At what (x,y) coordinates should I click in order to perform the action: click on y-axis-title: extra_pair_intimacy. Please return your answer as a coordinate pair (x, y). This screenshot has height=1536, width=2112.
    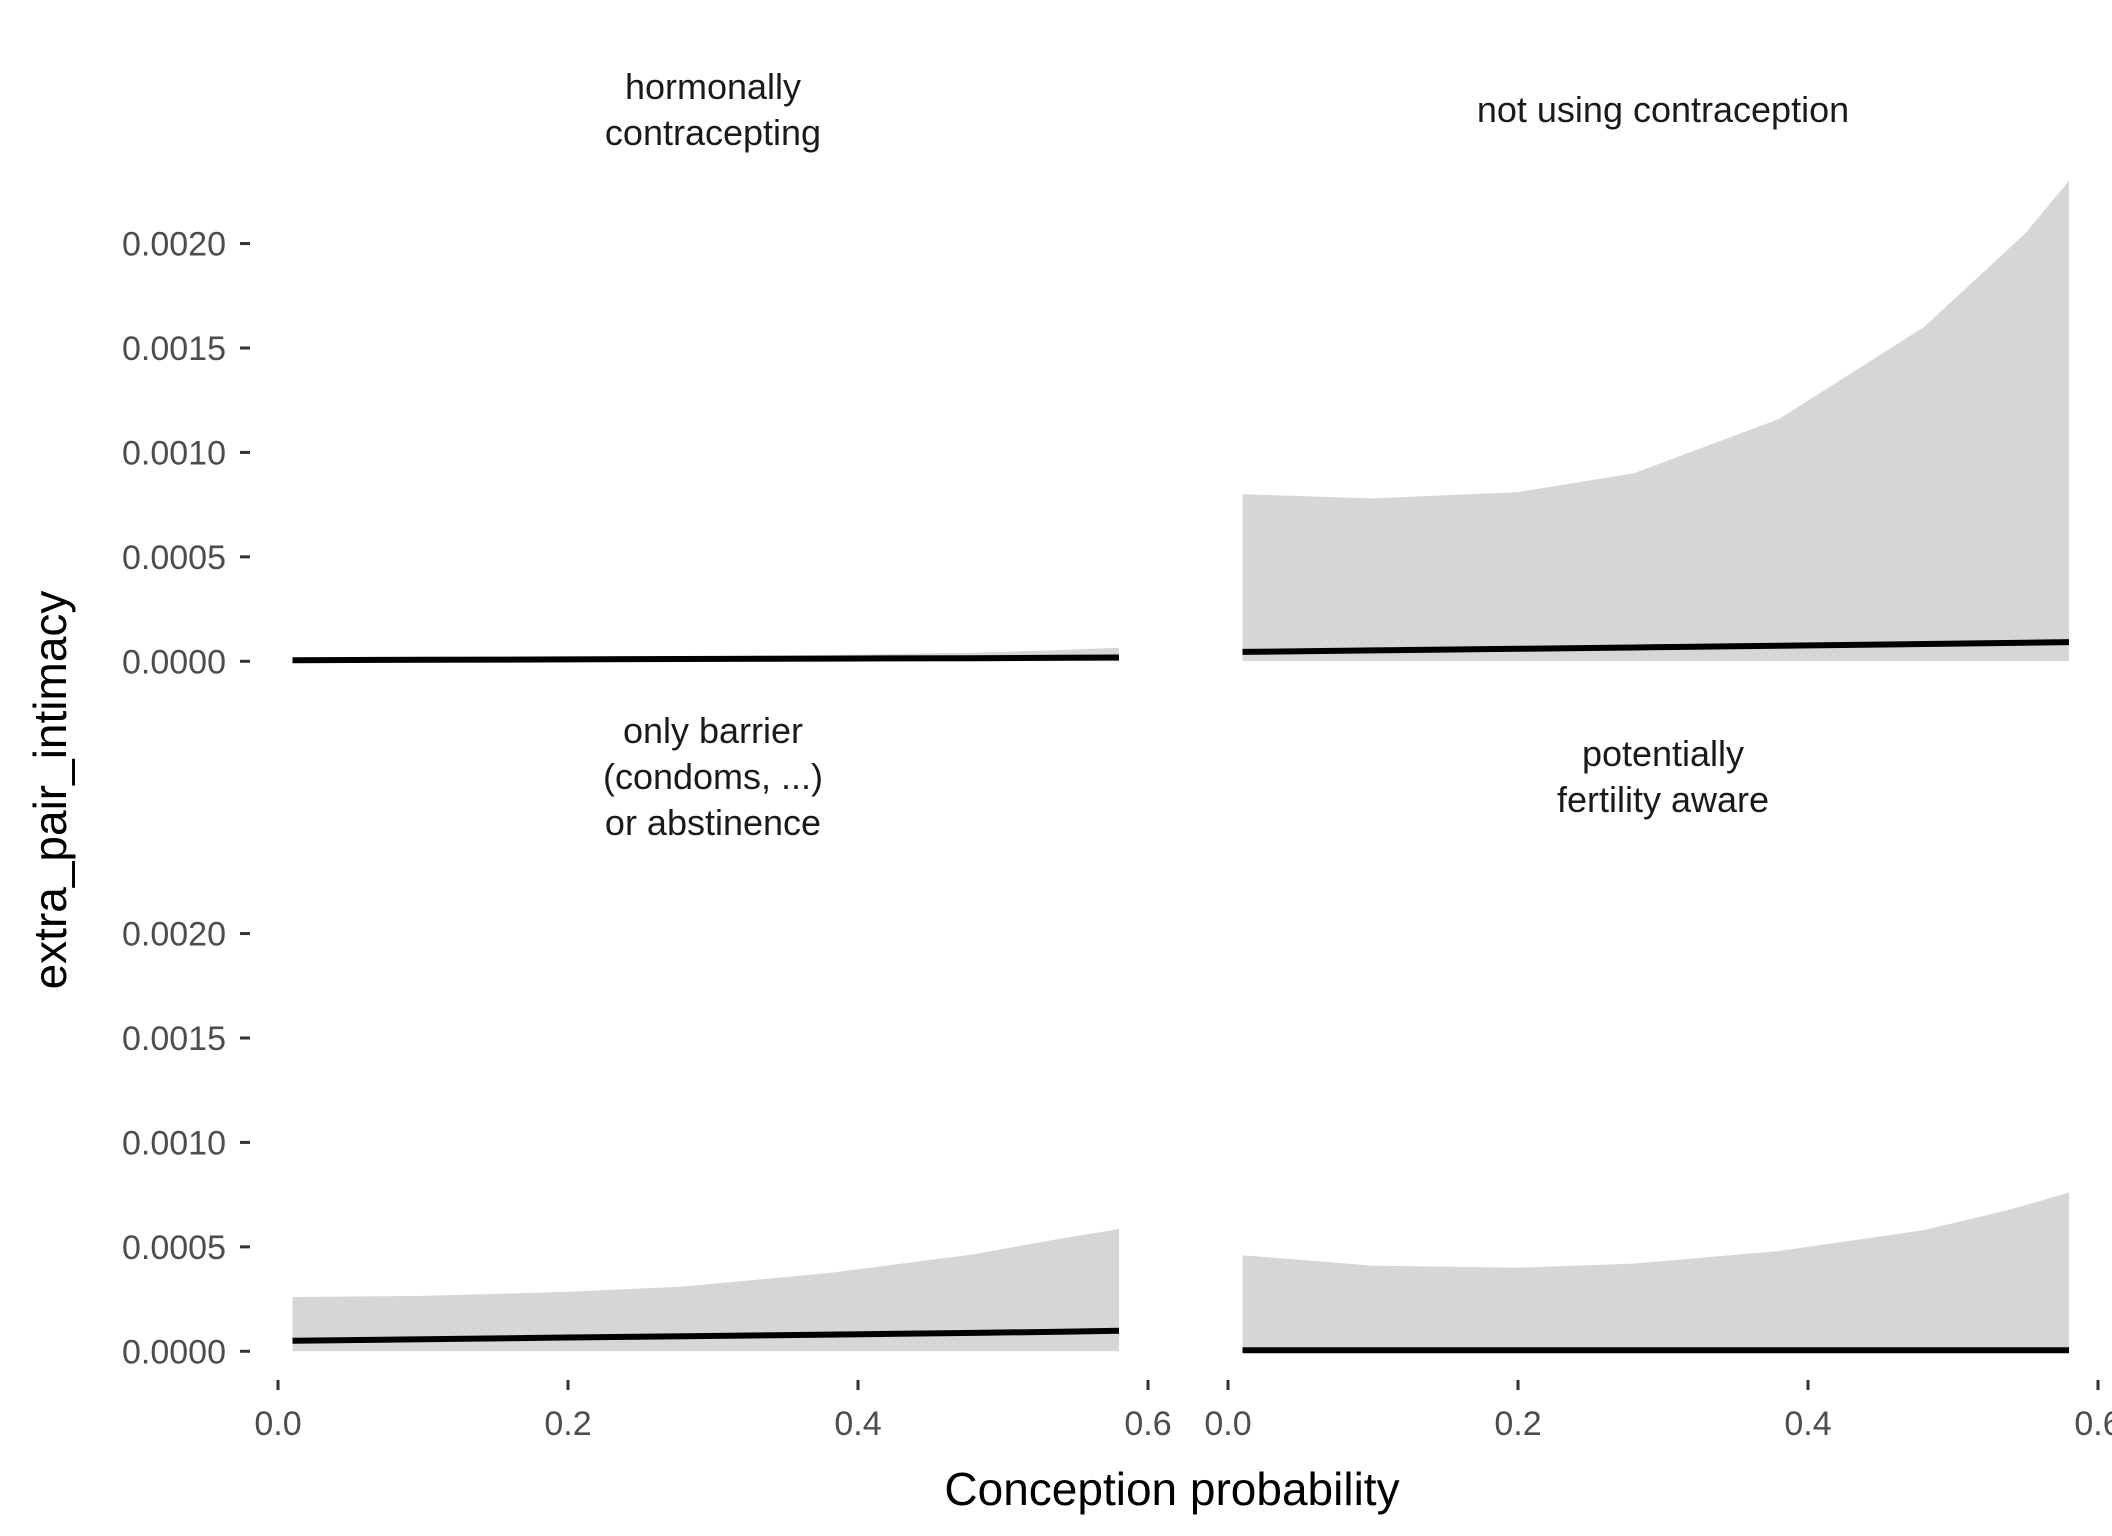
    Looking at the image, I should click on (50, 790).